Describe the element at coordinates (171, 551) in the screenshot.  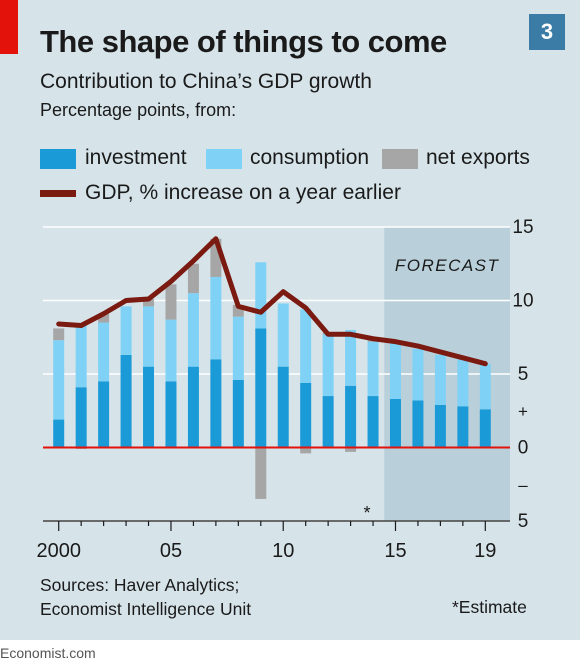
I see `x-tick-label: 05` at that location.